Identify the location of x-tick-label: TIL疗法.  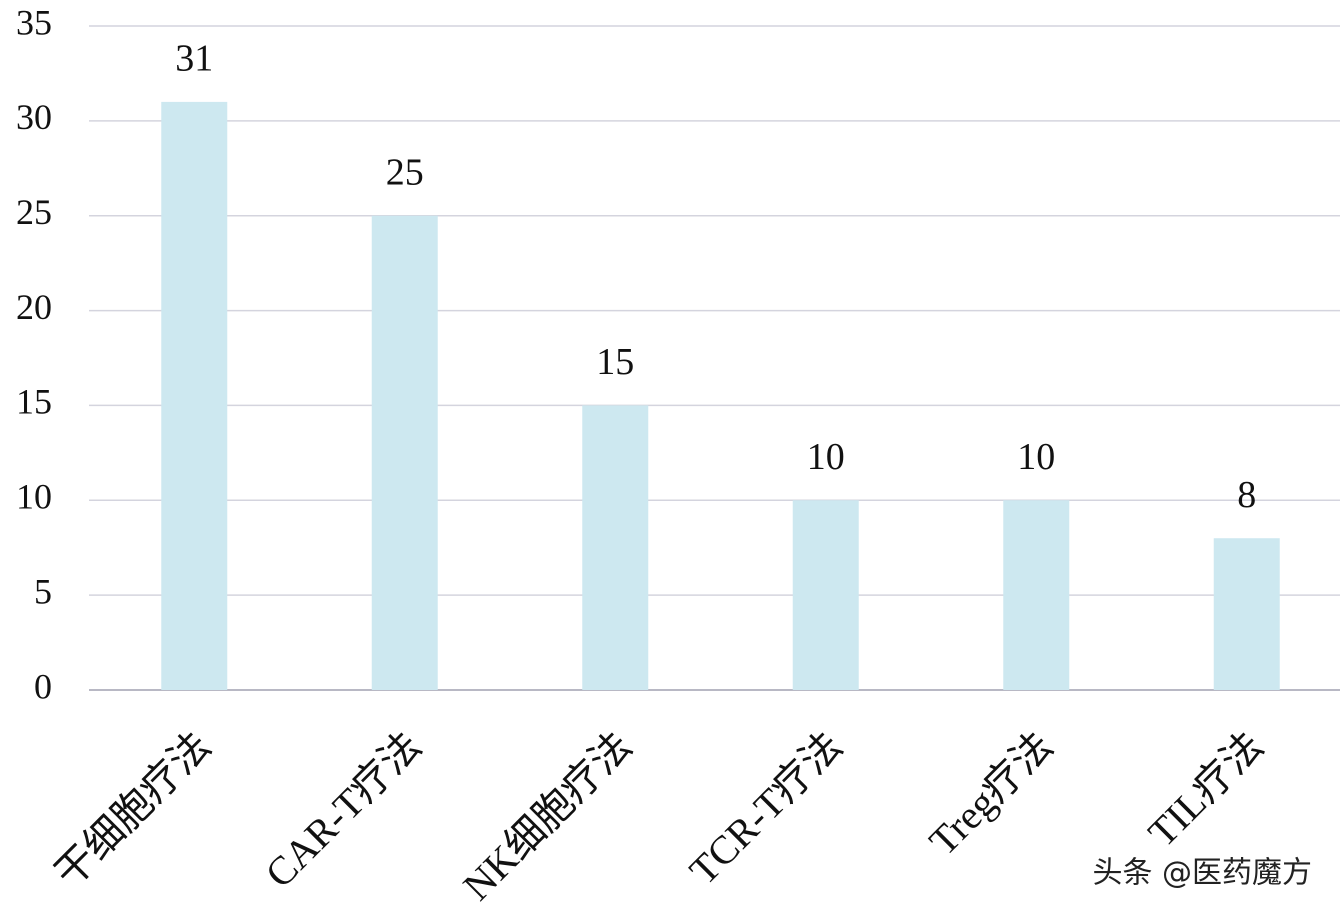
(1205, 789).